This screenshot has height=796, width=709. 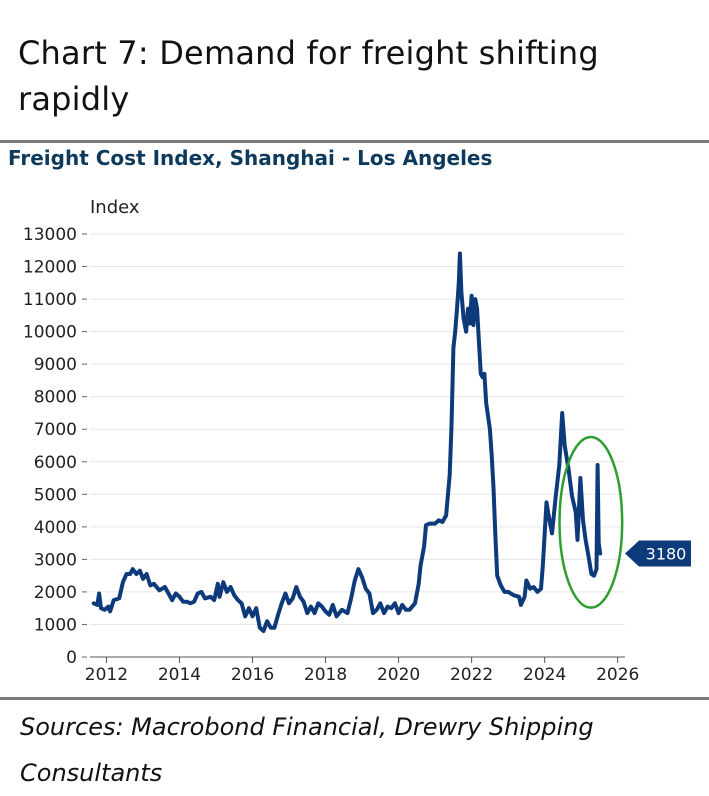 I want to click on y-tick-label: 1000, so click(x=55, y=625).